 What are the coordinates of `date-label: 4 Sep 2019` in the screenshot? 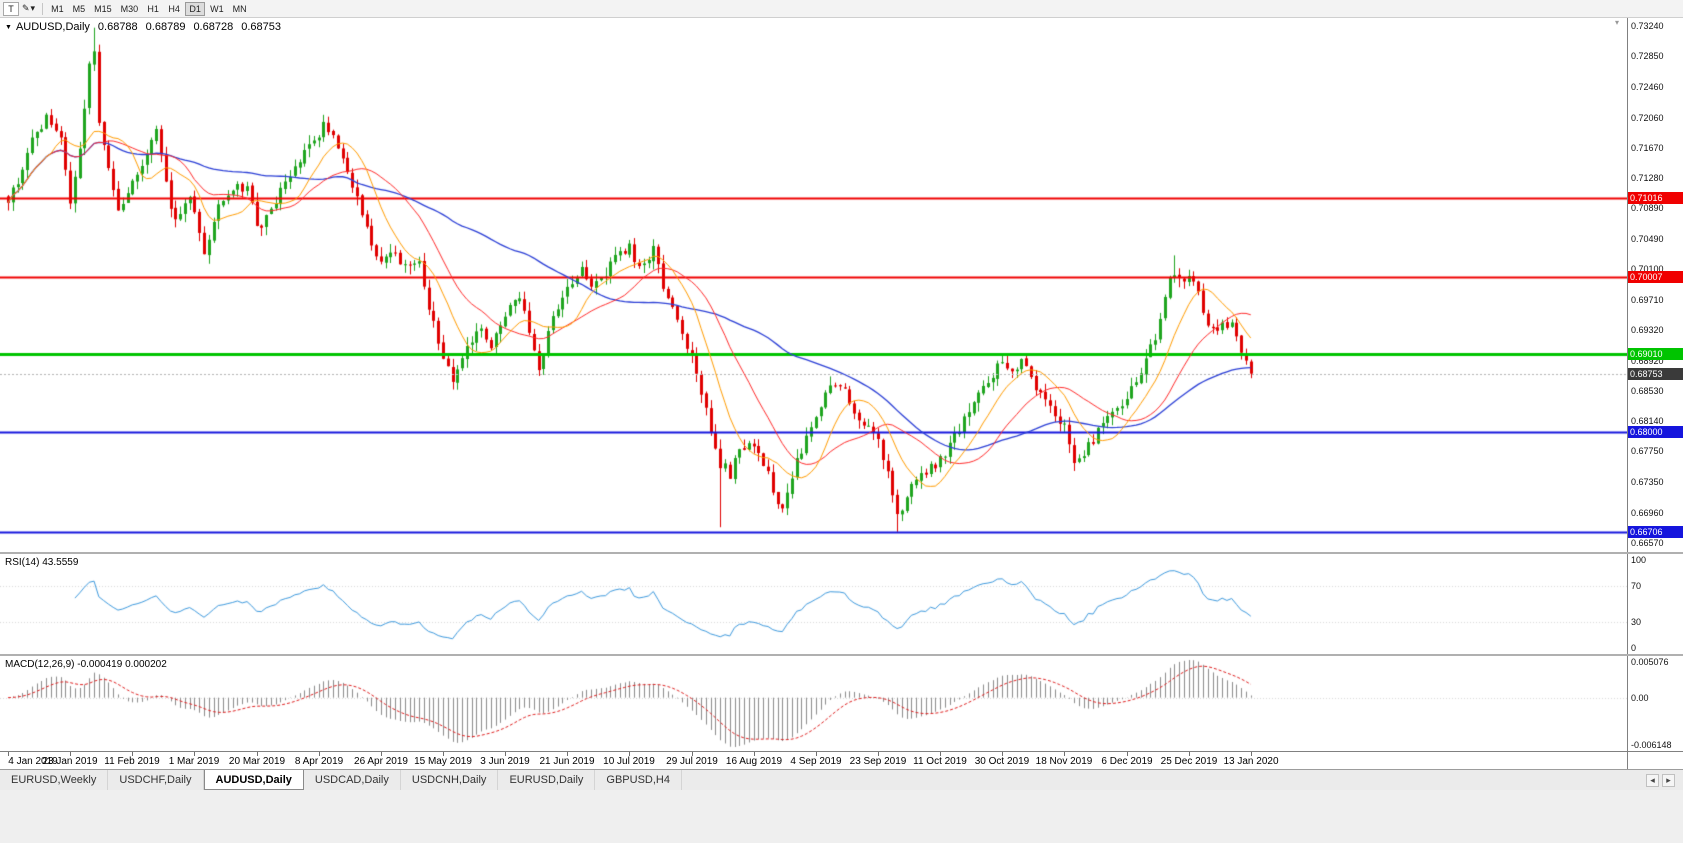 It's located at (816, 761).